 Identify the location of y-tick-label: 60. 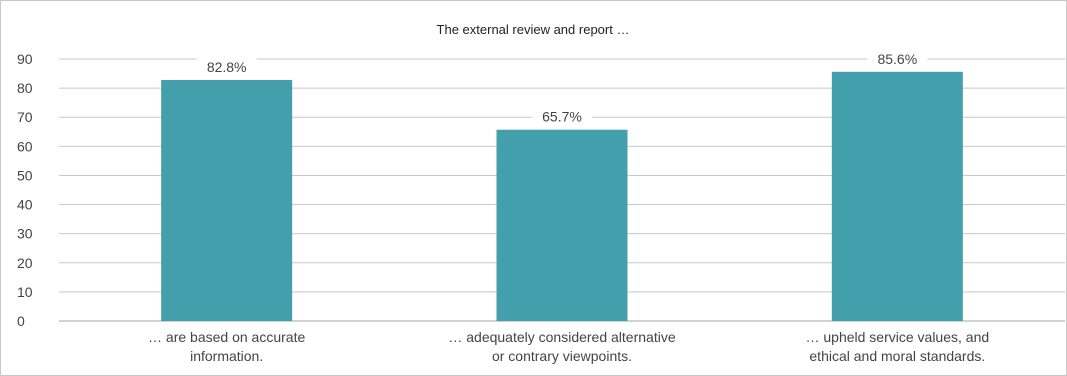
(25, 146).